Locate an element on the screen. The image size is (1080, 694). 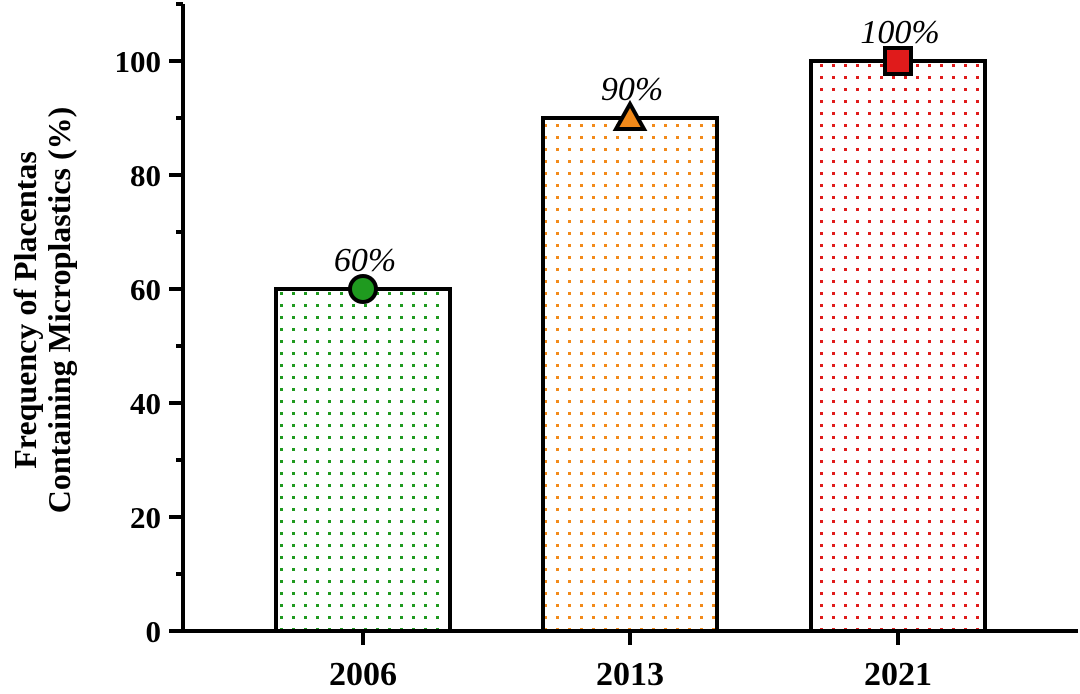
data-label-2006: 60% is located at coordinates (365, 260).